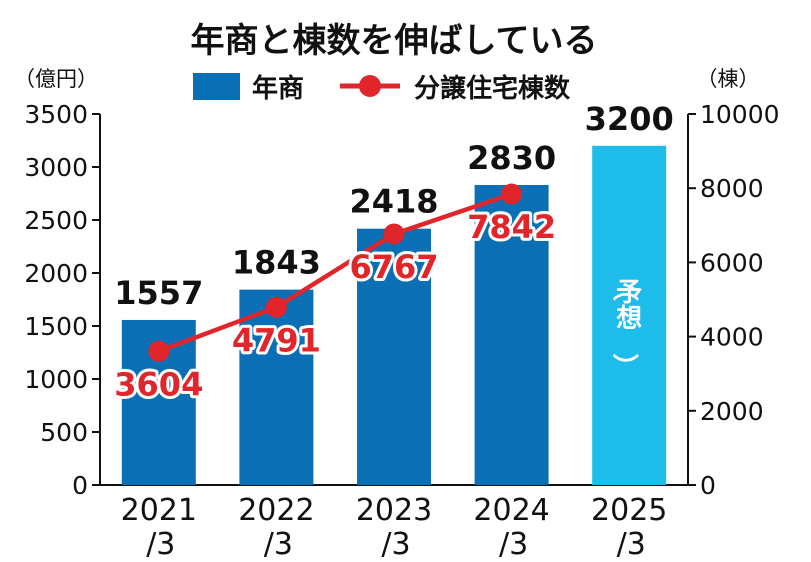  I want to click on right-tick-label: 0, so click(708, 485).